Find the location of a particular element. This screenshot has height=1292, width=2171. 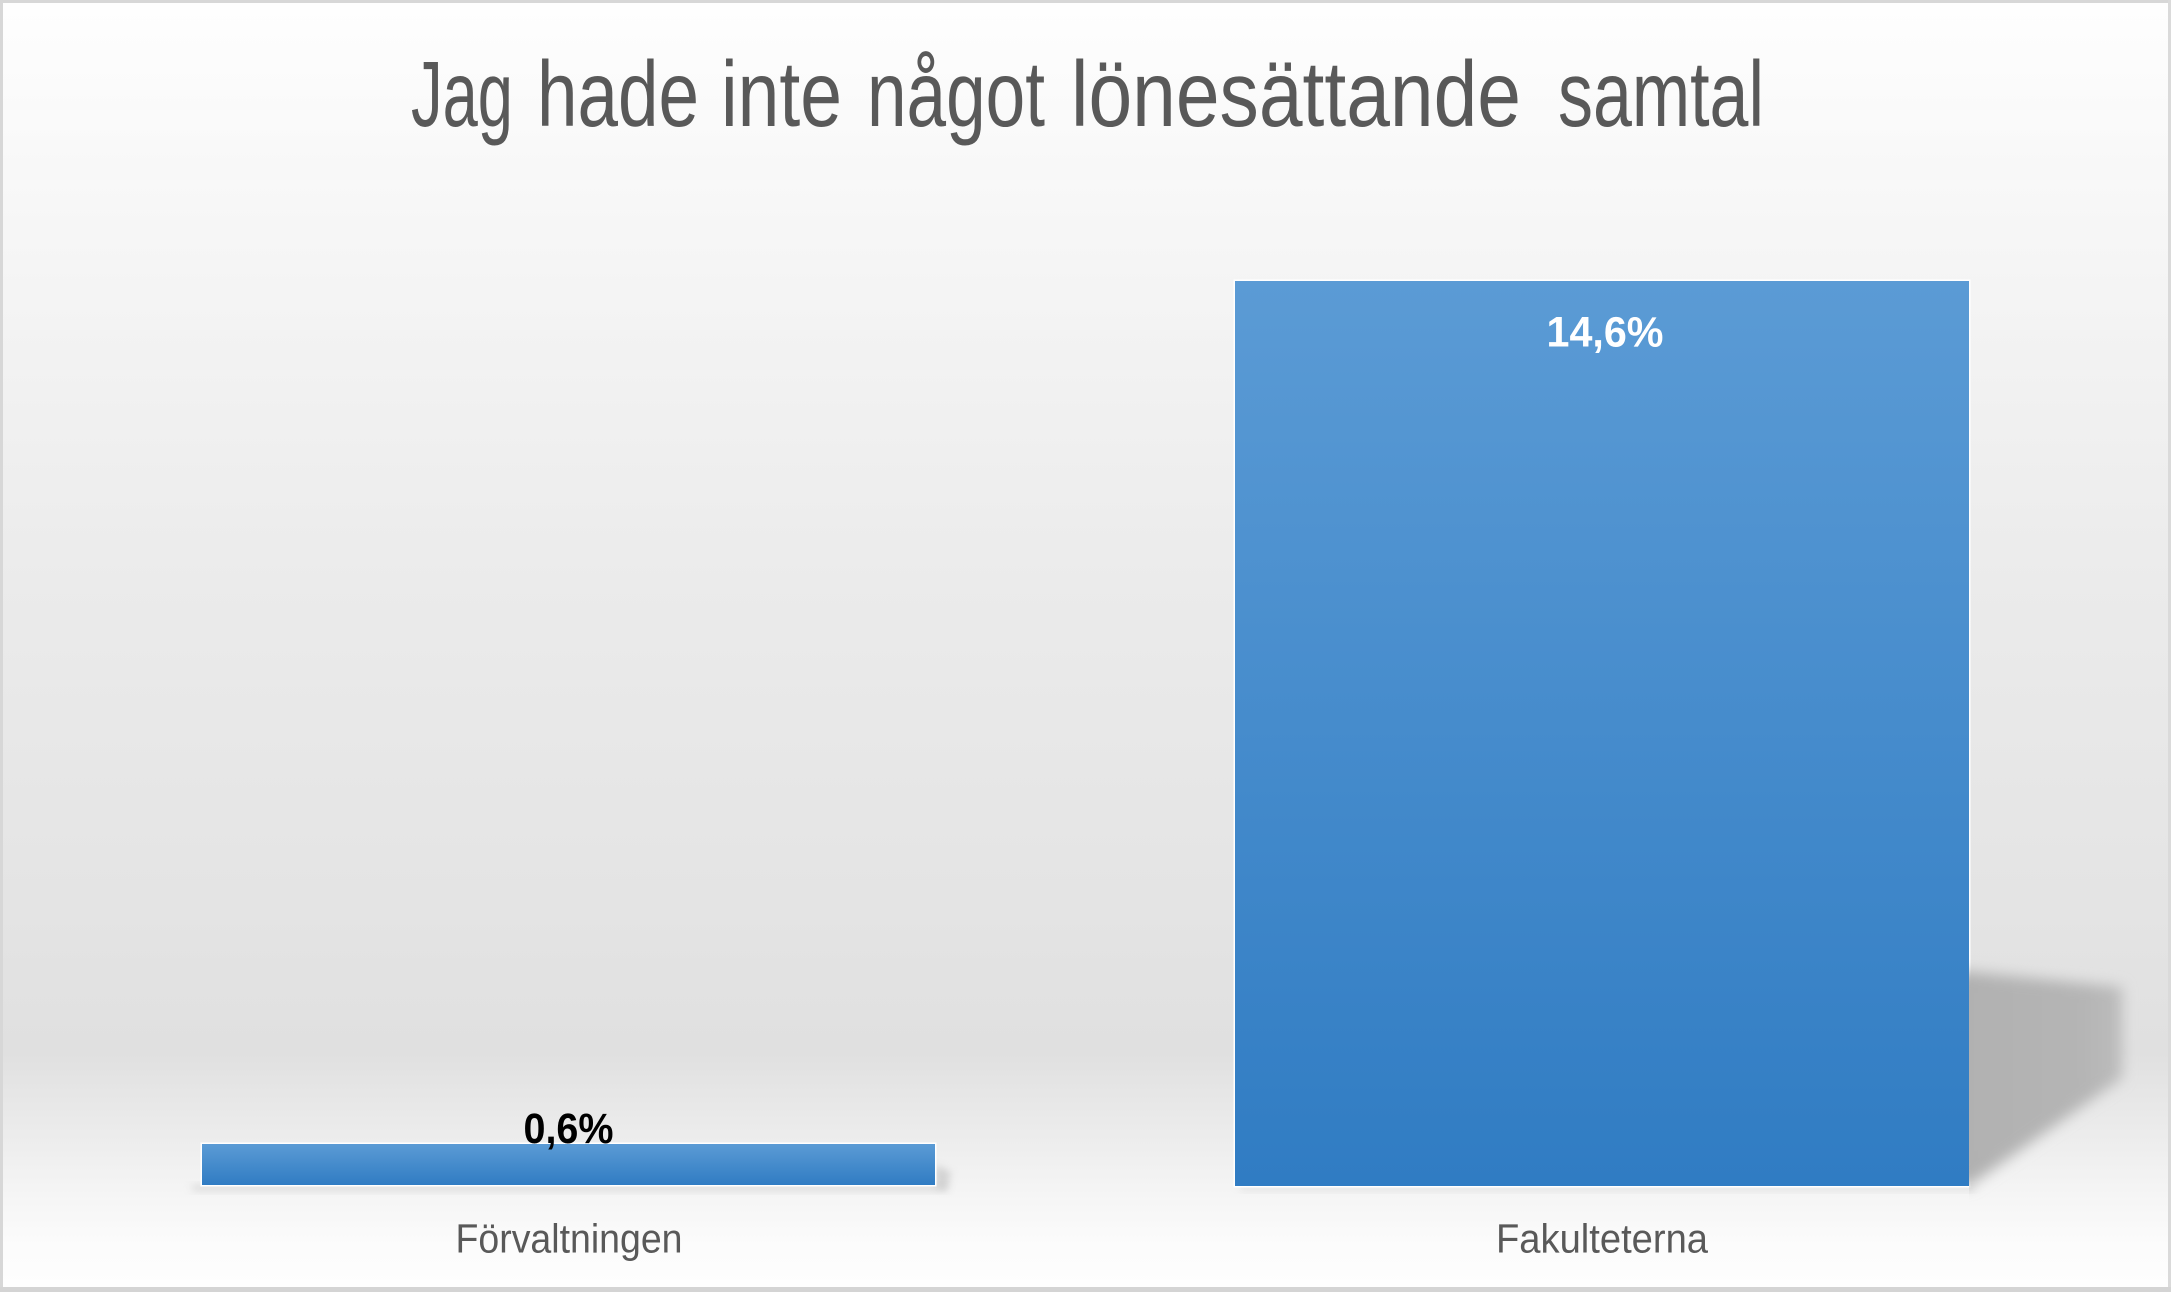

svg-text: Fakulteterna is located at coordinates (1602, 1239).